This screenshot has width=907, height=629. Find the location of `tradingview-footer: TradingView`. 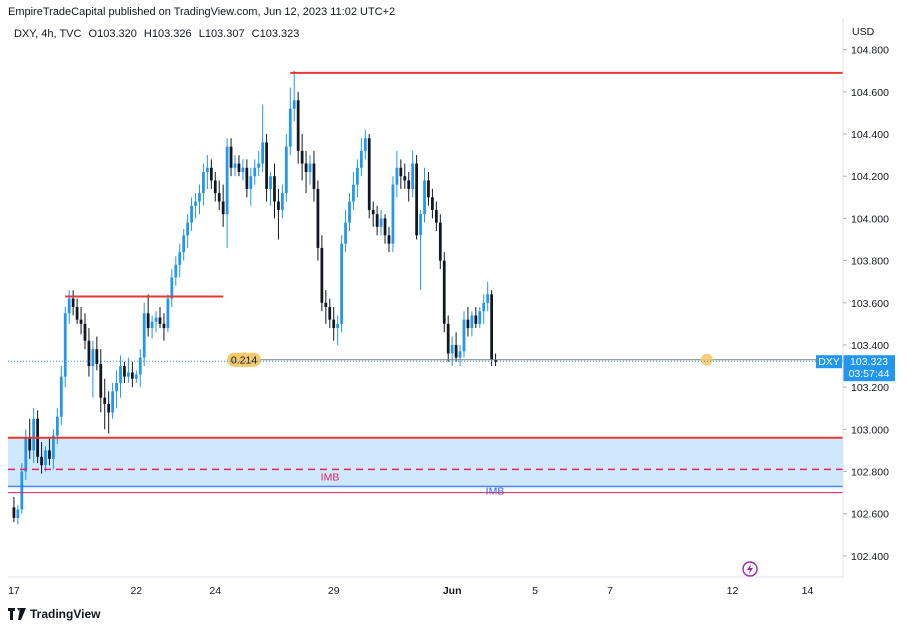

tradingview-footer: TradingView is located at coordinates (54, 614).